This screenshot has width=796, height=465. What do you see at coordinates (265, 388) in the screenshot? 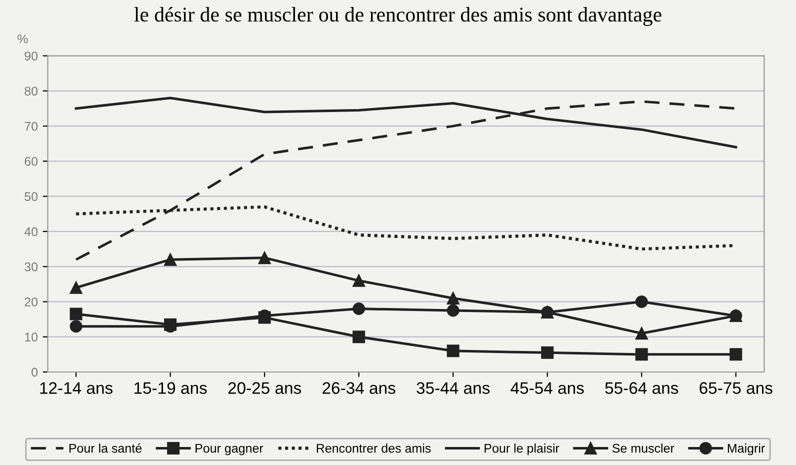
I see `x-tick-label: 20-25 ans` at bounding box center [265, 388].